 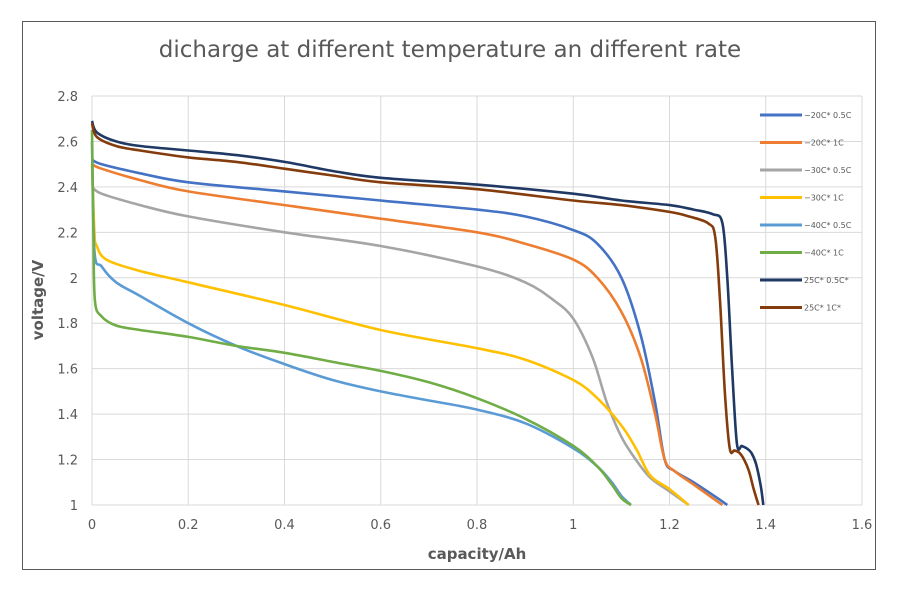 I want to click on legend-label: 25C* 0.5C*, so click(x=826, y=280).